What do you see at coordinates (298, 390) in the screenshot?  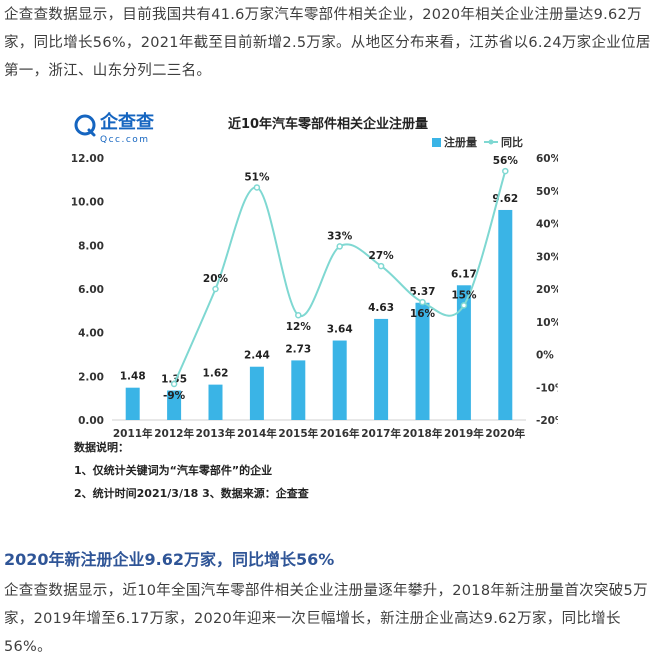 I see `bar-2015年` at bounding box center [298, 390].